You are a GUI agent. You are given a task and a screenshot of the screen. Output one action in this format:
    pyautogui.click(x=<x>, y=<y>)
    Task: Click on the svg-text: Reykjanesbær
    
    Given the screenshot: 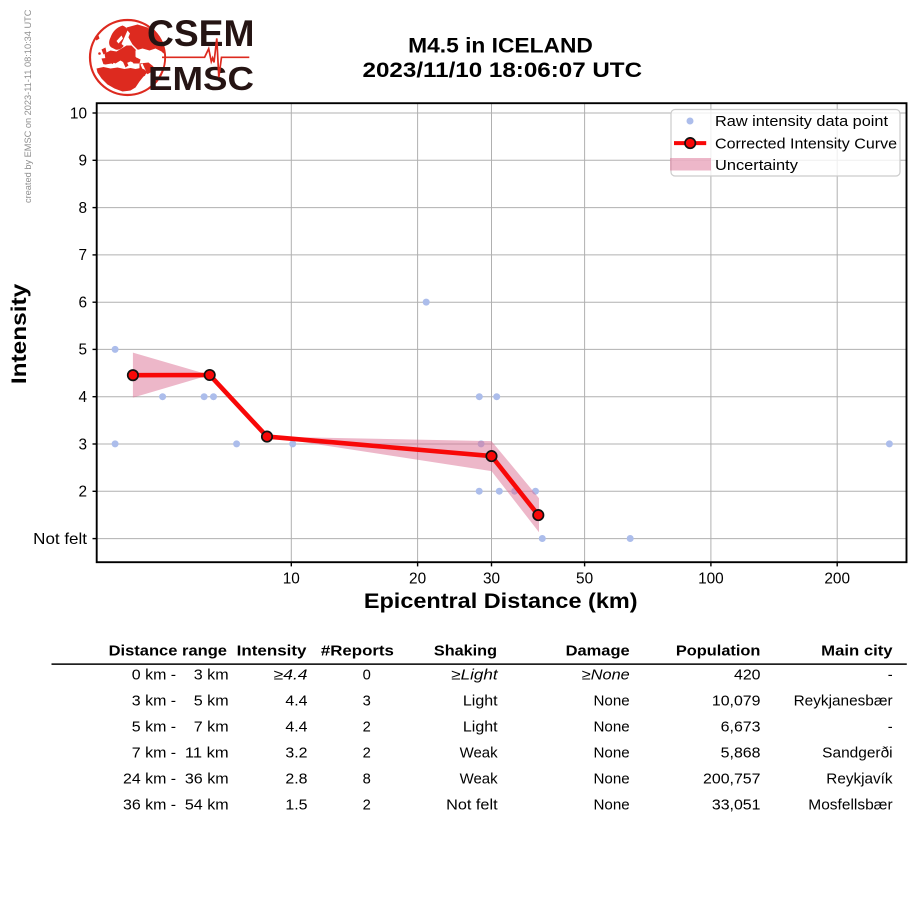 What is the action you would take?
    pyautogui.click(x=843, y=701)
    